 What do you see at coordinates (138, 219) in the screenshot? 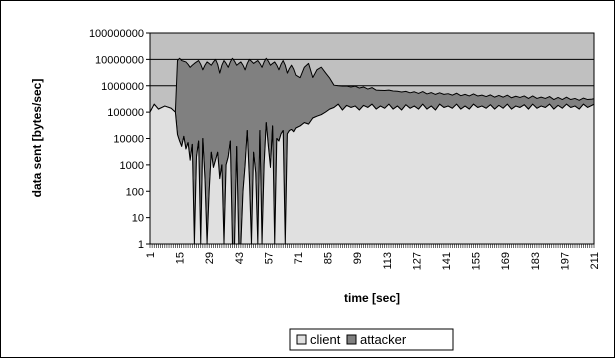
I see `y-tick-label: 10` at bounding box center [138, 219].